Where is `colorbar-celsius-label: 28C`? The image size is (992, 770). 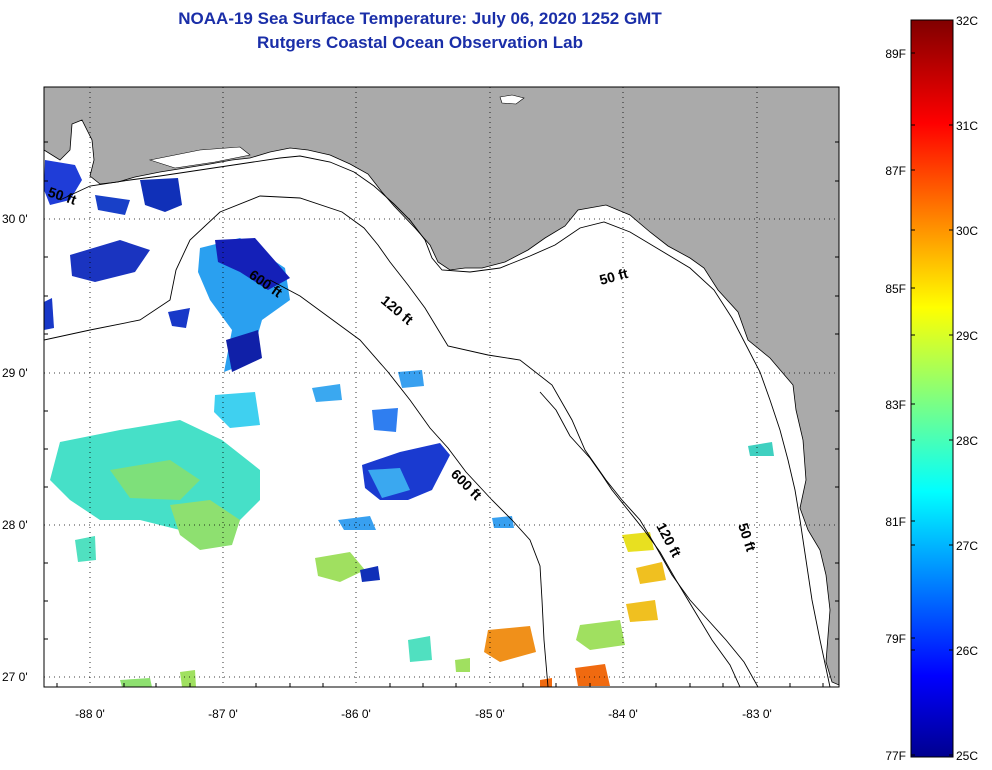
colorbar-celsius-label: 28C is located at coordinates (967, 441).